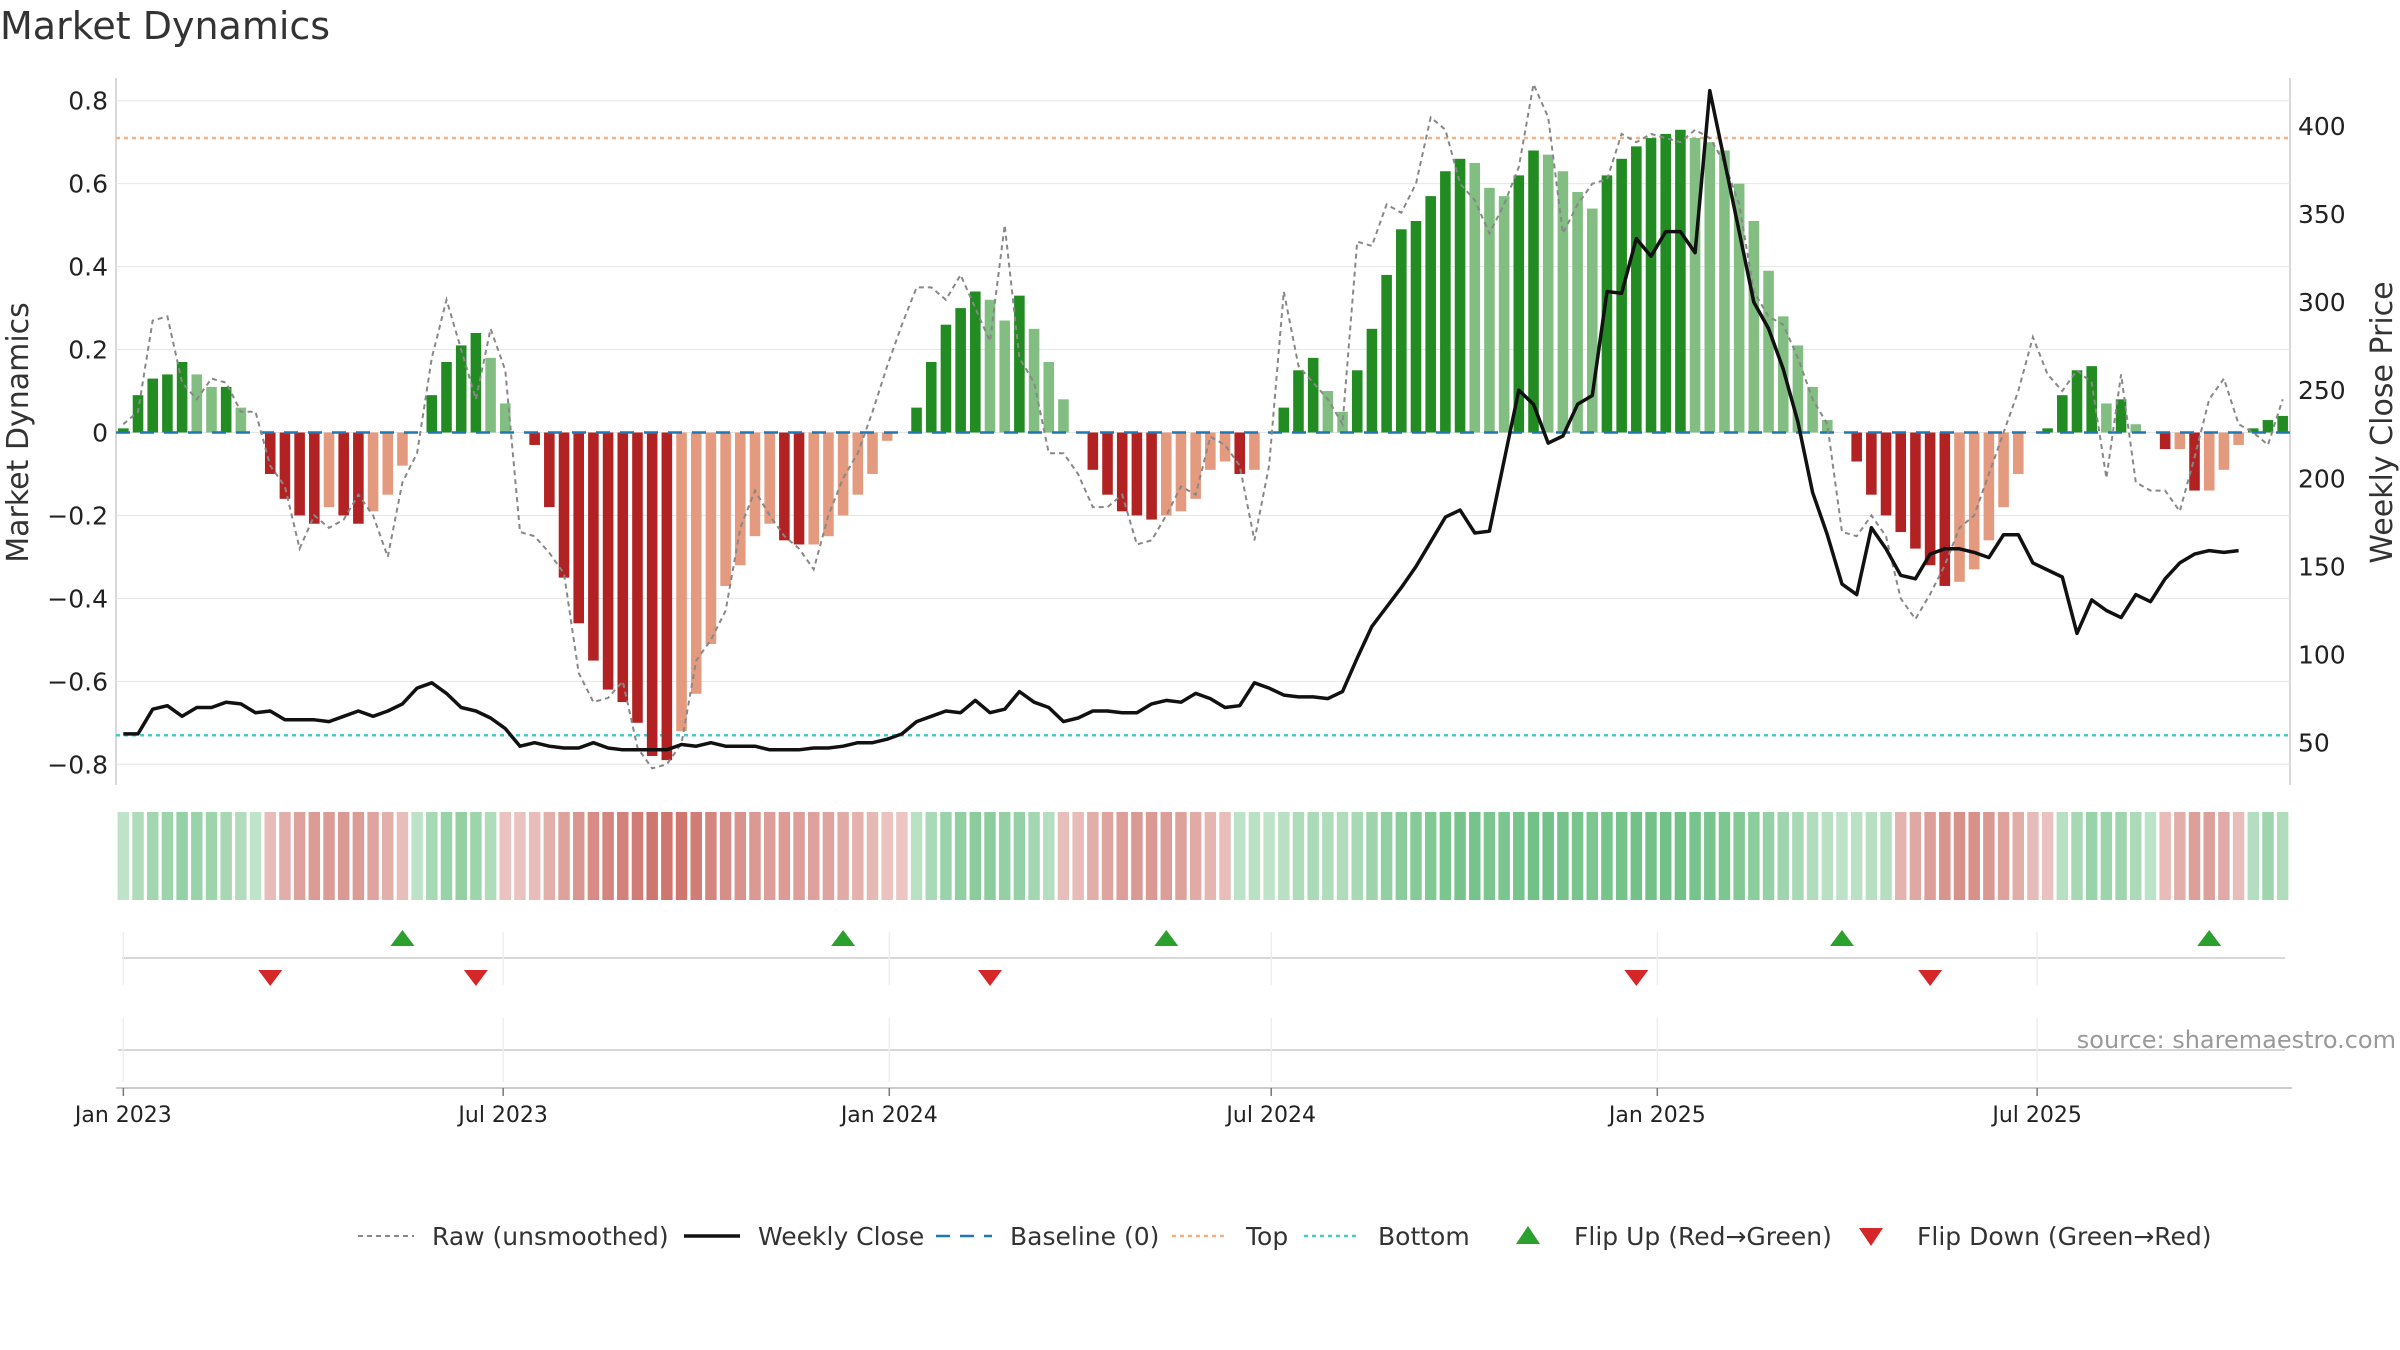  What do you see at coordinates (1270, 1115) in the screenshot?
I see `x-tick-label: Jul 2024` at bounding box center [1270, 1115].